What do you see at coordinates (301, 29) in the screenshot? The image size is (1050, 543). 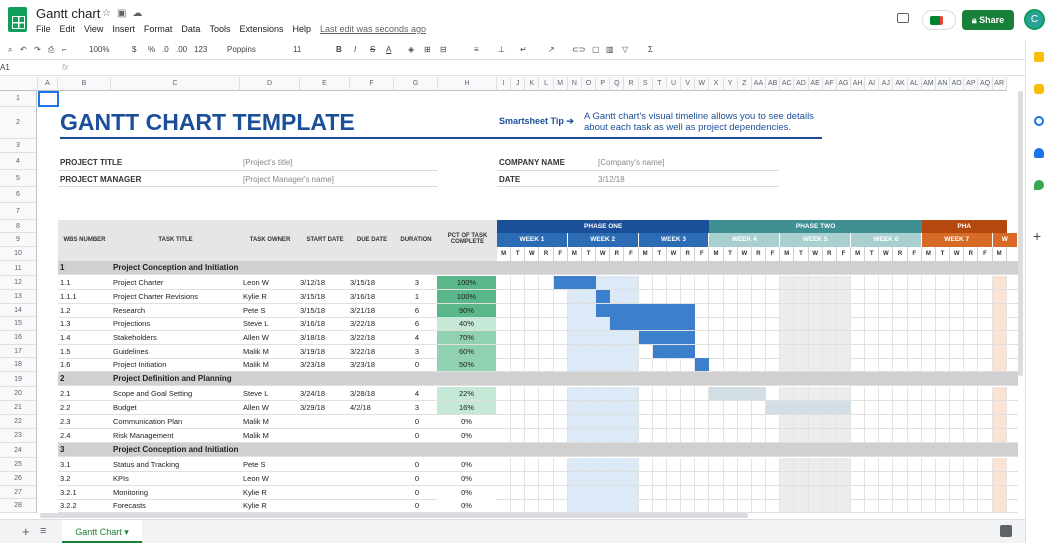 I see `menu-help: Help` at bounding box center [301, 29].